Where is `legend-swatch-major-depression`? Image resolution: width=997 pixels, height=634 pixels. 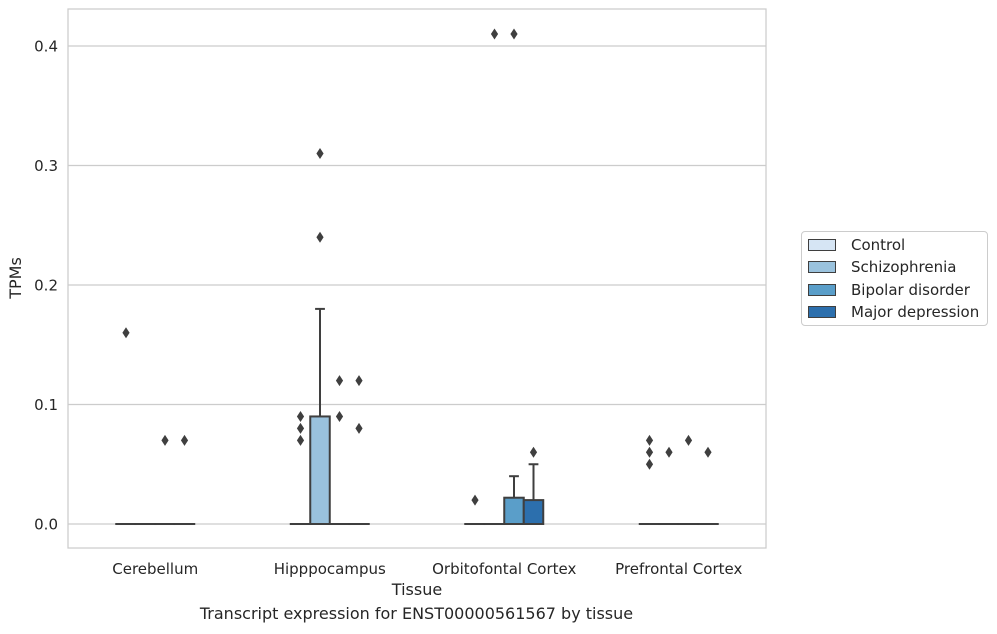 legend-swatch-major-depression is located at coordinates (822, 312).